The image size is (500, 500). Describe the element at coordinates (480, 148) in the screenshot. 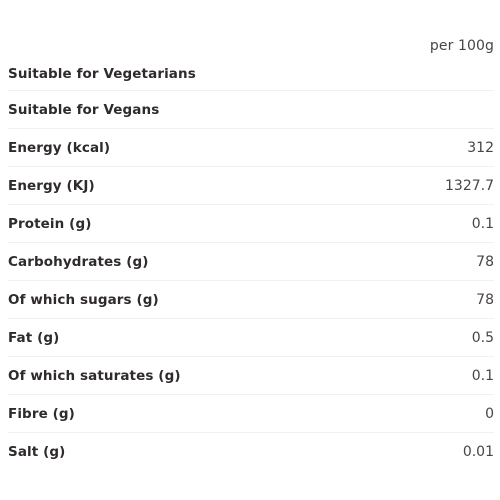

I see `row-value: 312` at that location.